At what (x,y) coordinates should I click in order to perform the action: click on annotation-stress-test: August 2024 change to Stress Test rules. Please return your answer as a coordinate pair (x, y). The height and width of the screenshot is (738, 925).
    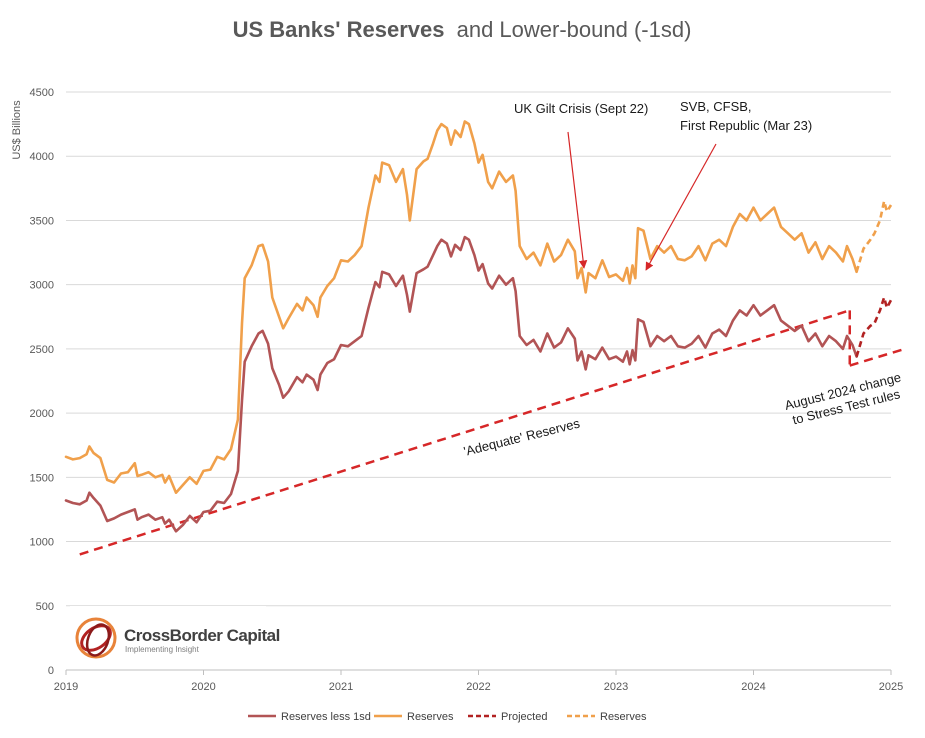
    Looking at the image, I should click on (846, 399).